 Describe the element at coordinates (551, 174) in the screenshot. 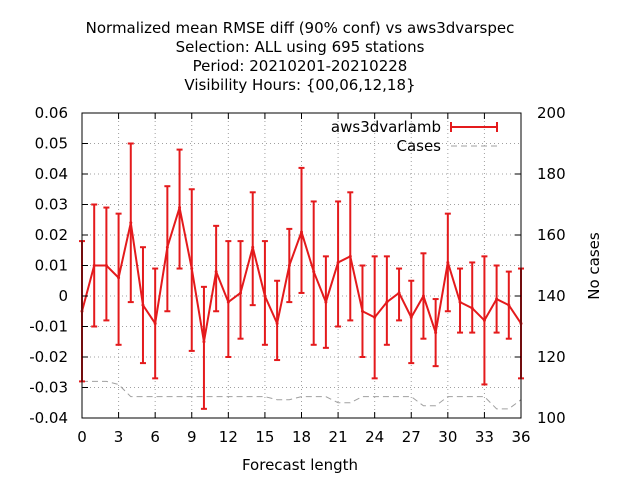

I see `y2-tick-label: 180` at that location.